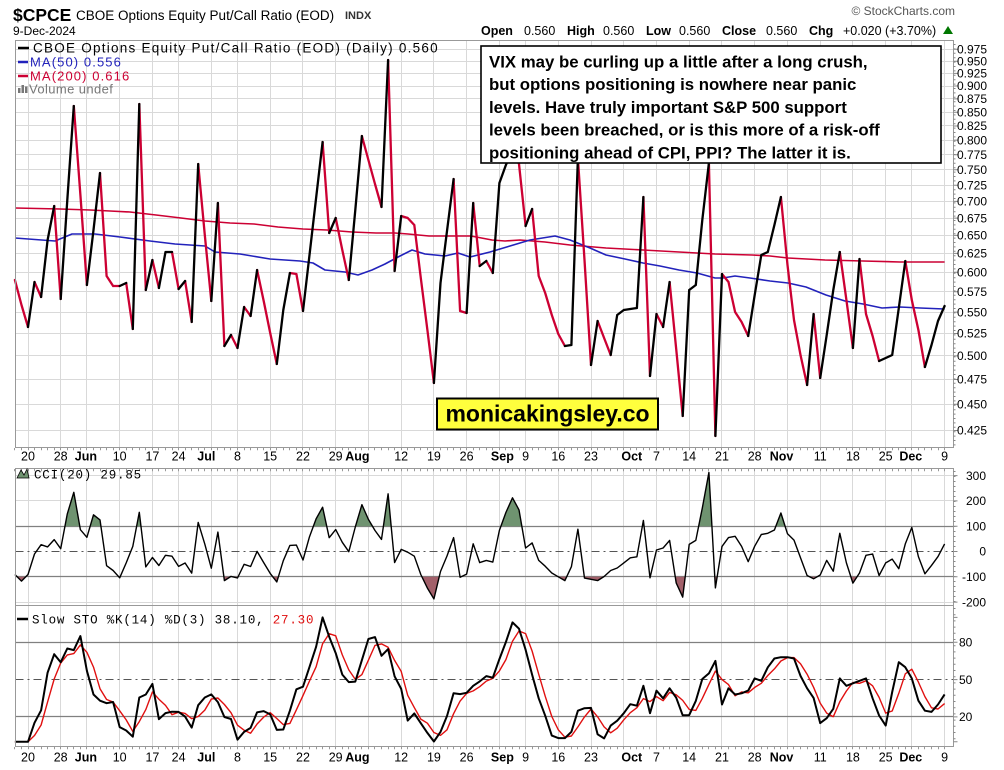 The image size is (1004, 770). I want to click on svg-text: 0.825, so click(972, 126).